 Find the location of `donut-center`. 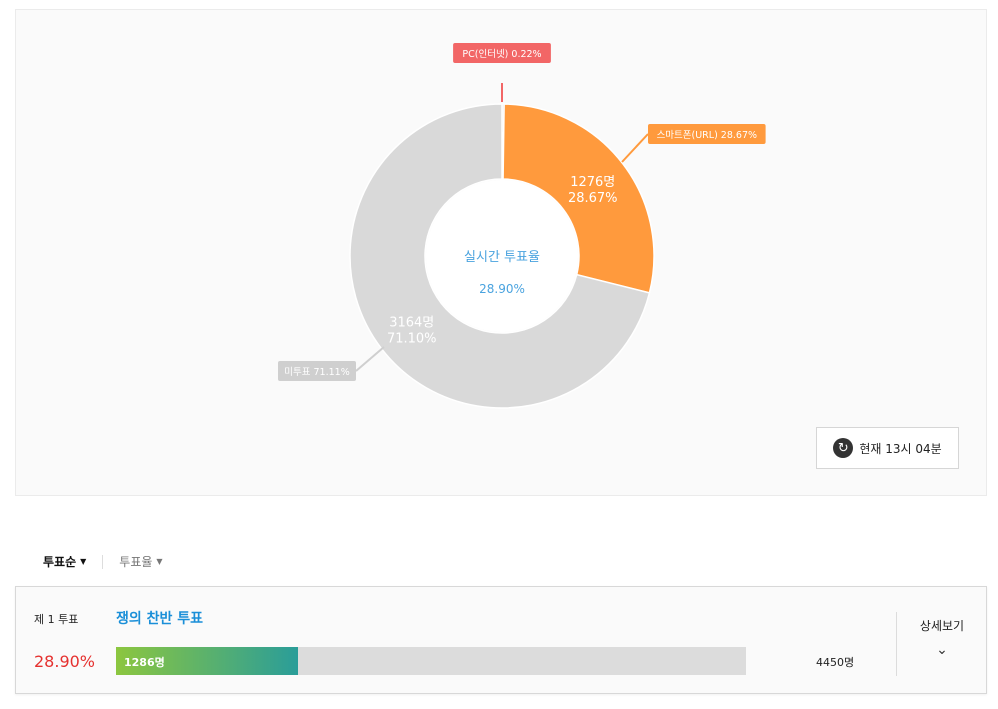

donut-center is located at coordinates (502, 256).